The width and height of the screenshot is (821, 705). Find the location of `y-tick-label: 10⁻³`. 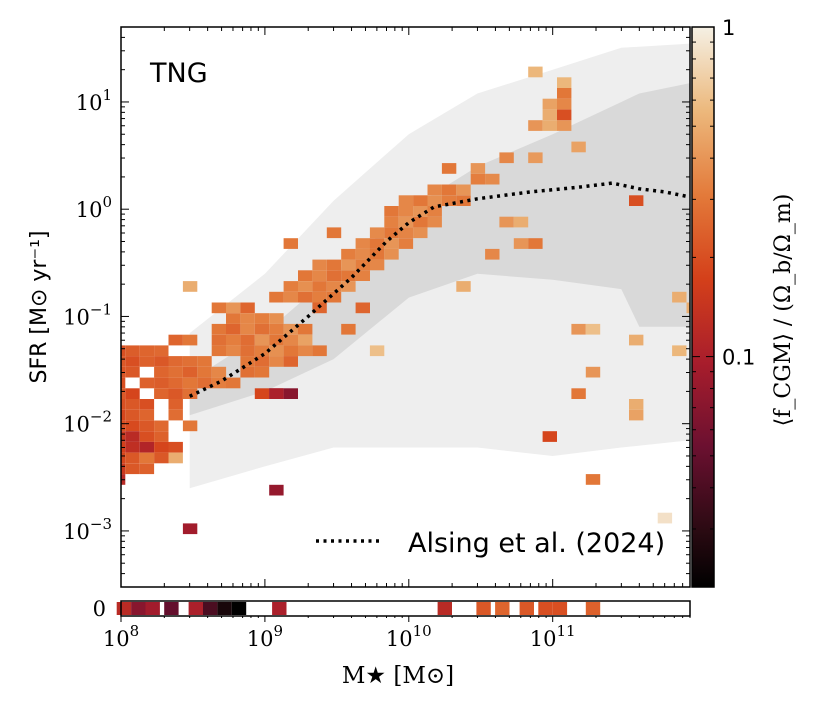

y-tick-label: 10⁻³ is located at coordinates (87, 529).